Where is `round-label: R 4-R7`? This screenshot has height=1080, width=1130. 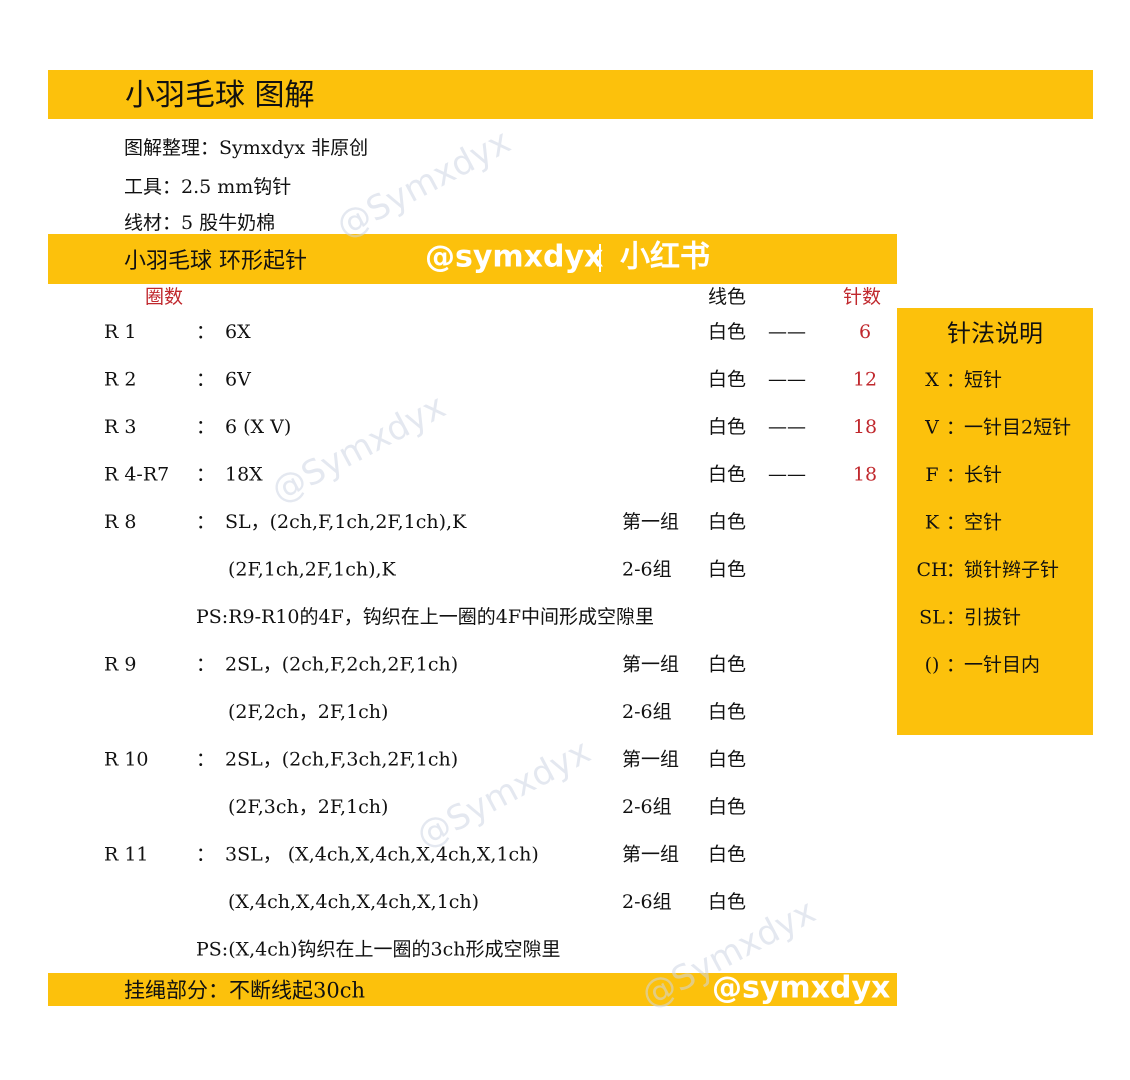
round-label: R 4-R7 is located at coordinates (136, 475).